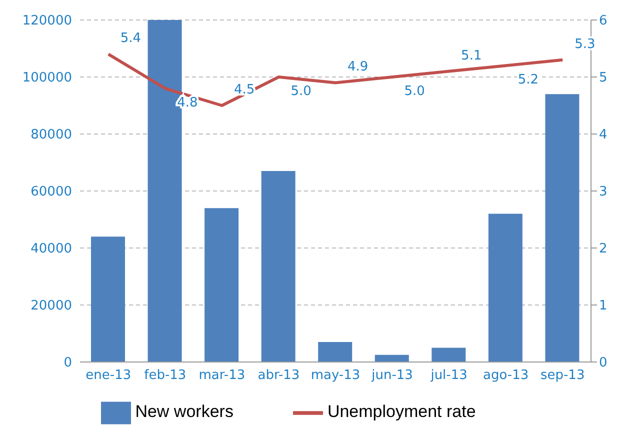  I want to click on y2-tick-label: 6, so click(603, 21).